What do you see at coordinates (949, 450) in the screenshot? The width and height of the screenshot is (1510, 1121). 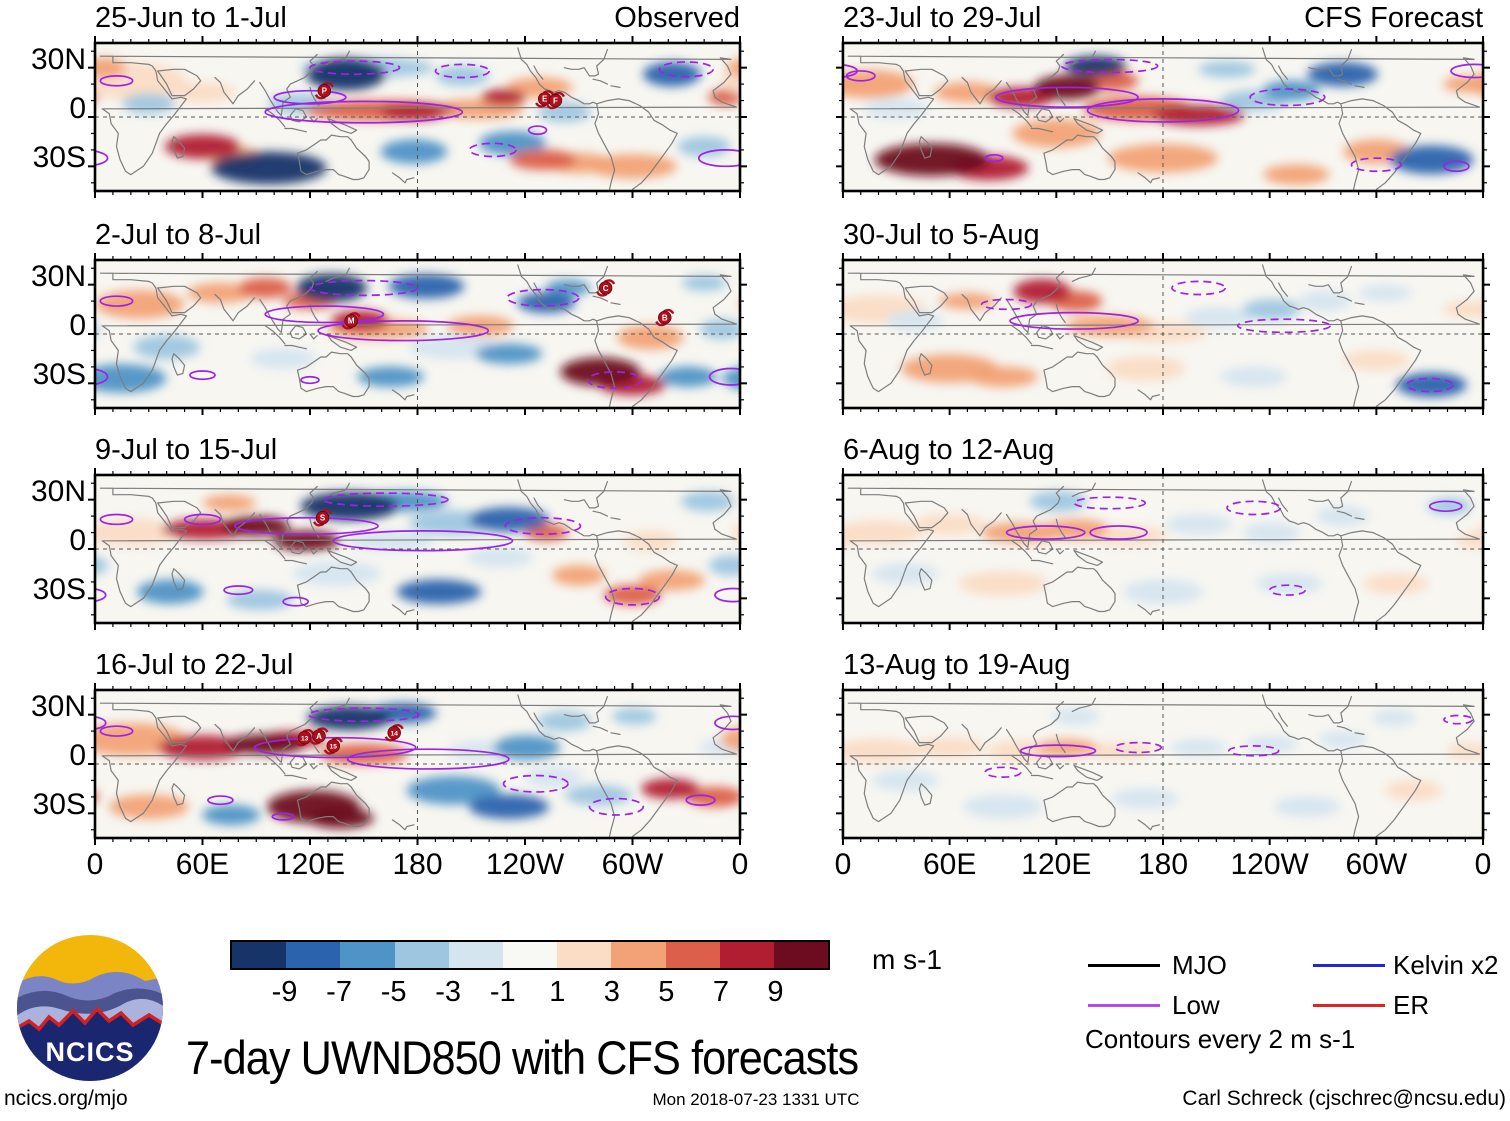 I see `panel-title: 6-Aug to 12-Aug` at bounding box center [949, 450].